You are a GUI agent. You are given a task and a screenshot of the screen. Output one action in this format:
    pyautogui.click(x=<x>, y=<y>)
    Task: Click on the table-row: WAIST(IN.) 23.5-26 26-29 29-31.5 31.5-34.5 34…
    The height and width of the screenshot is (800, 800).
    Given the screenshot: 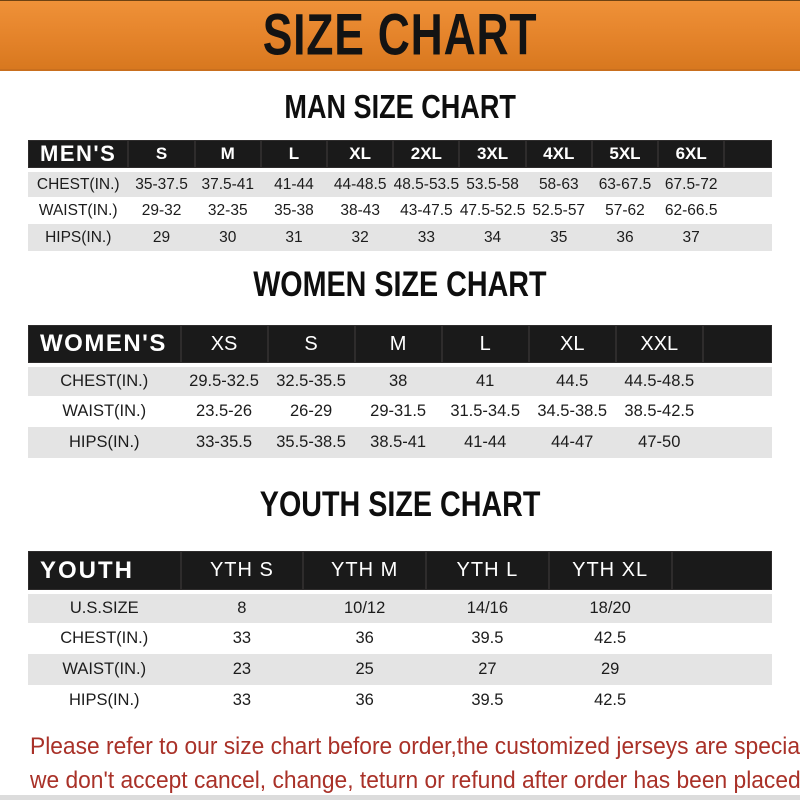 What is the action you would take?
    pyautogui.click(x=400, y=411)
    